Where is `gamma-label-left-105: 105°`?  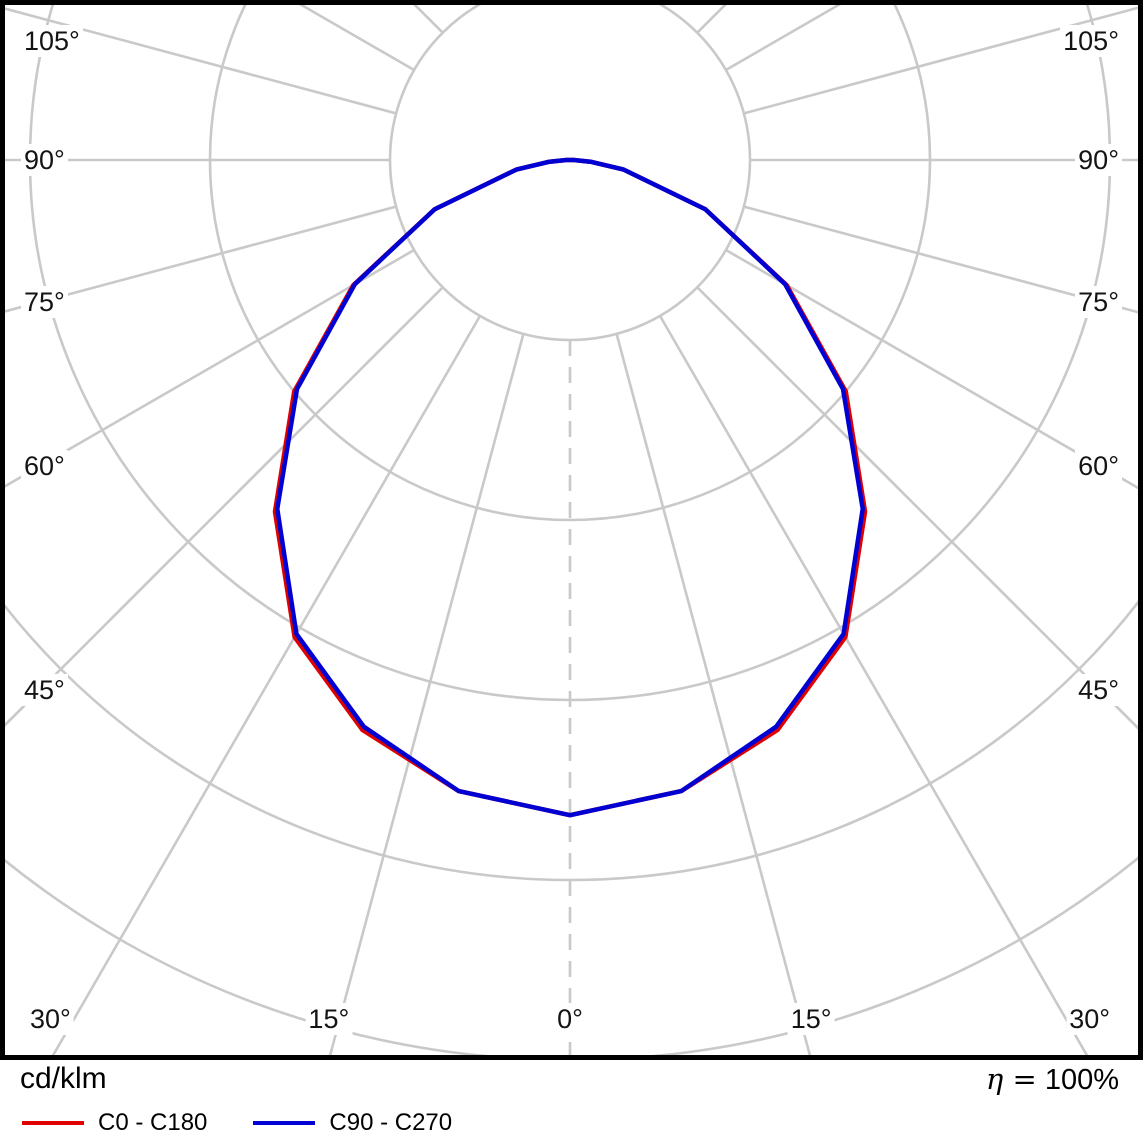 gamma-label-left-105: 105° is located at coordinates (52, 41).